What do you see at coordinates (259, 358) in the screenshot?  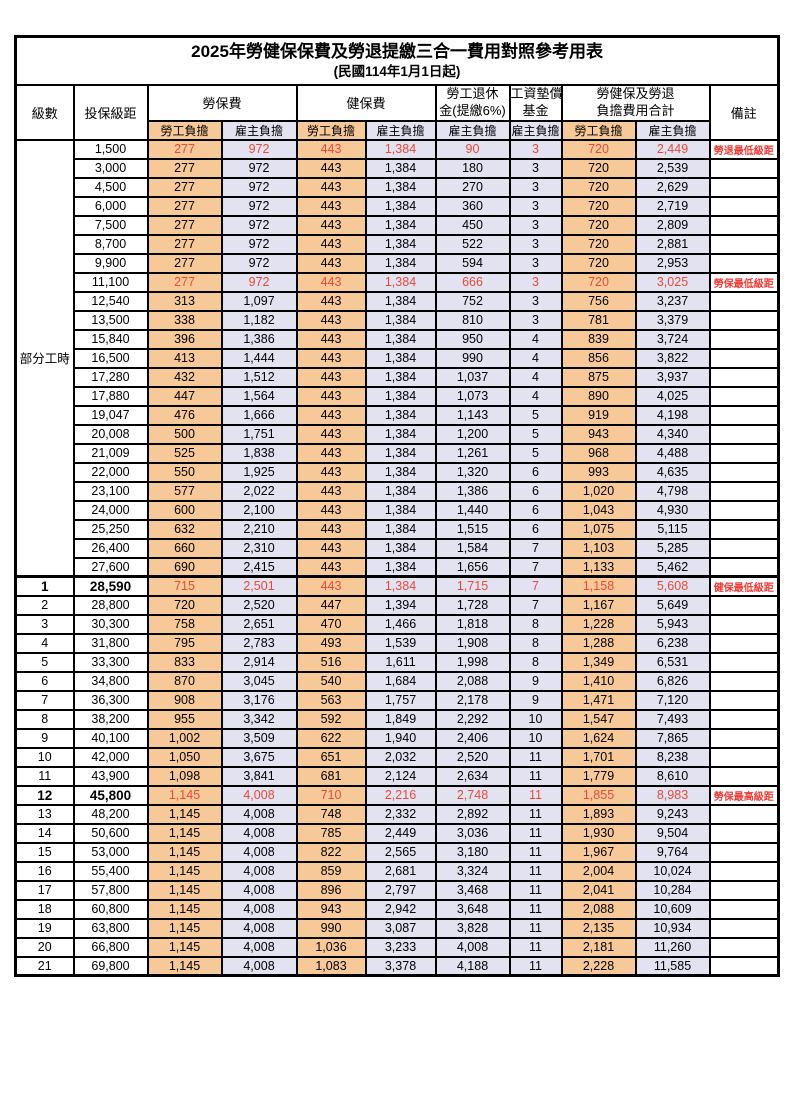 I see `labor-employer-cell: 1,444` at bounding box center [259, 358].